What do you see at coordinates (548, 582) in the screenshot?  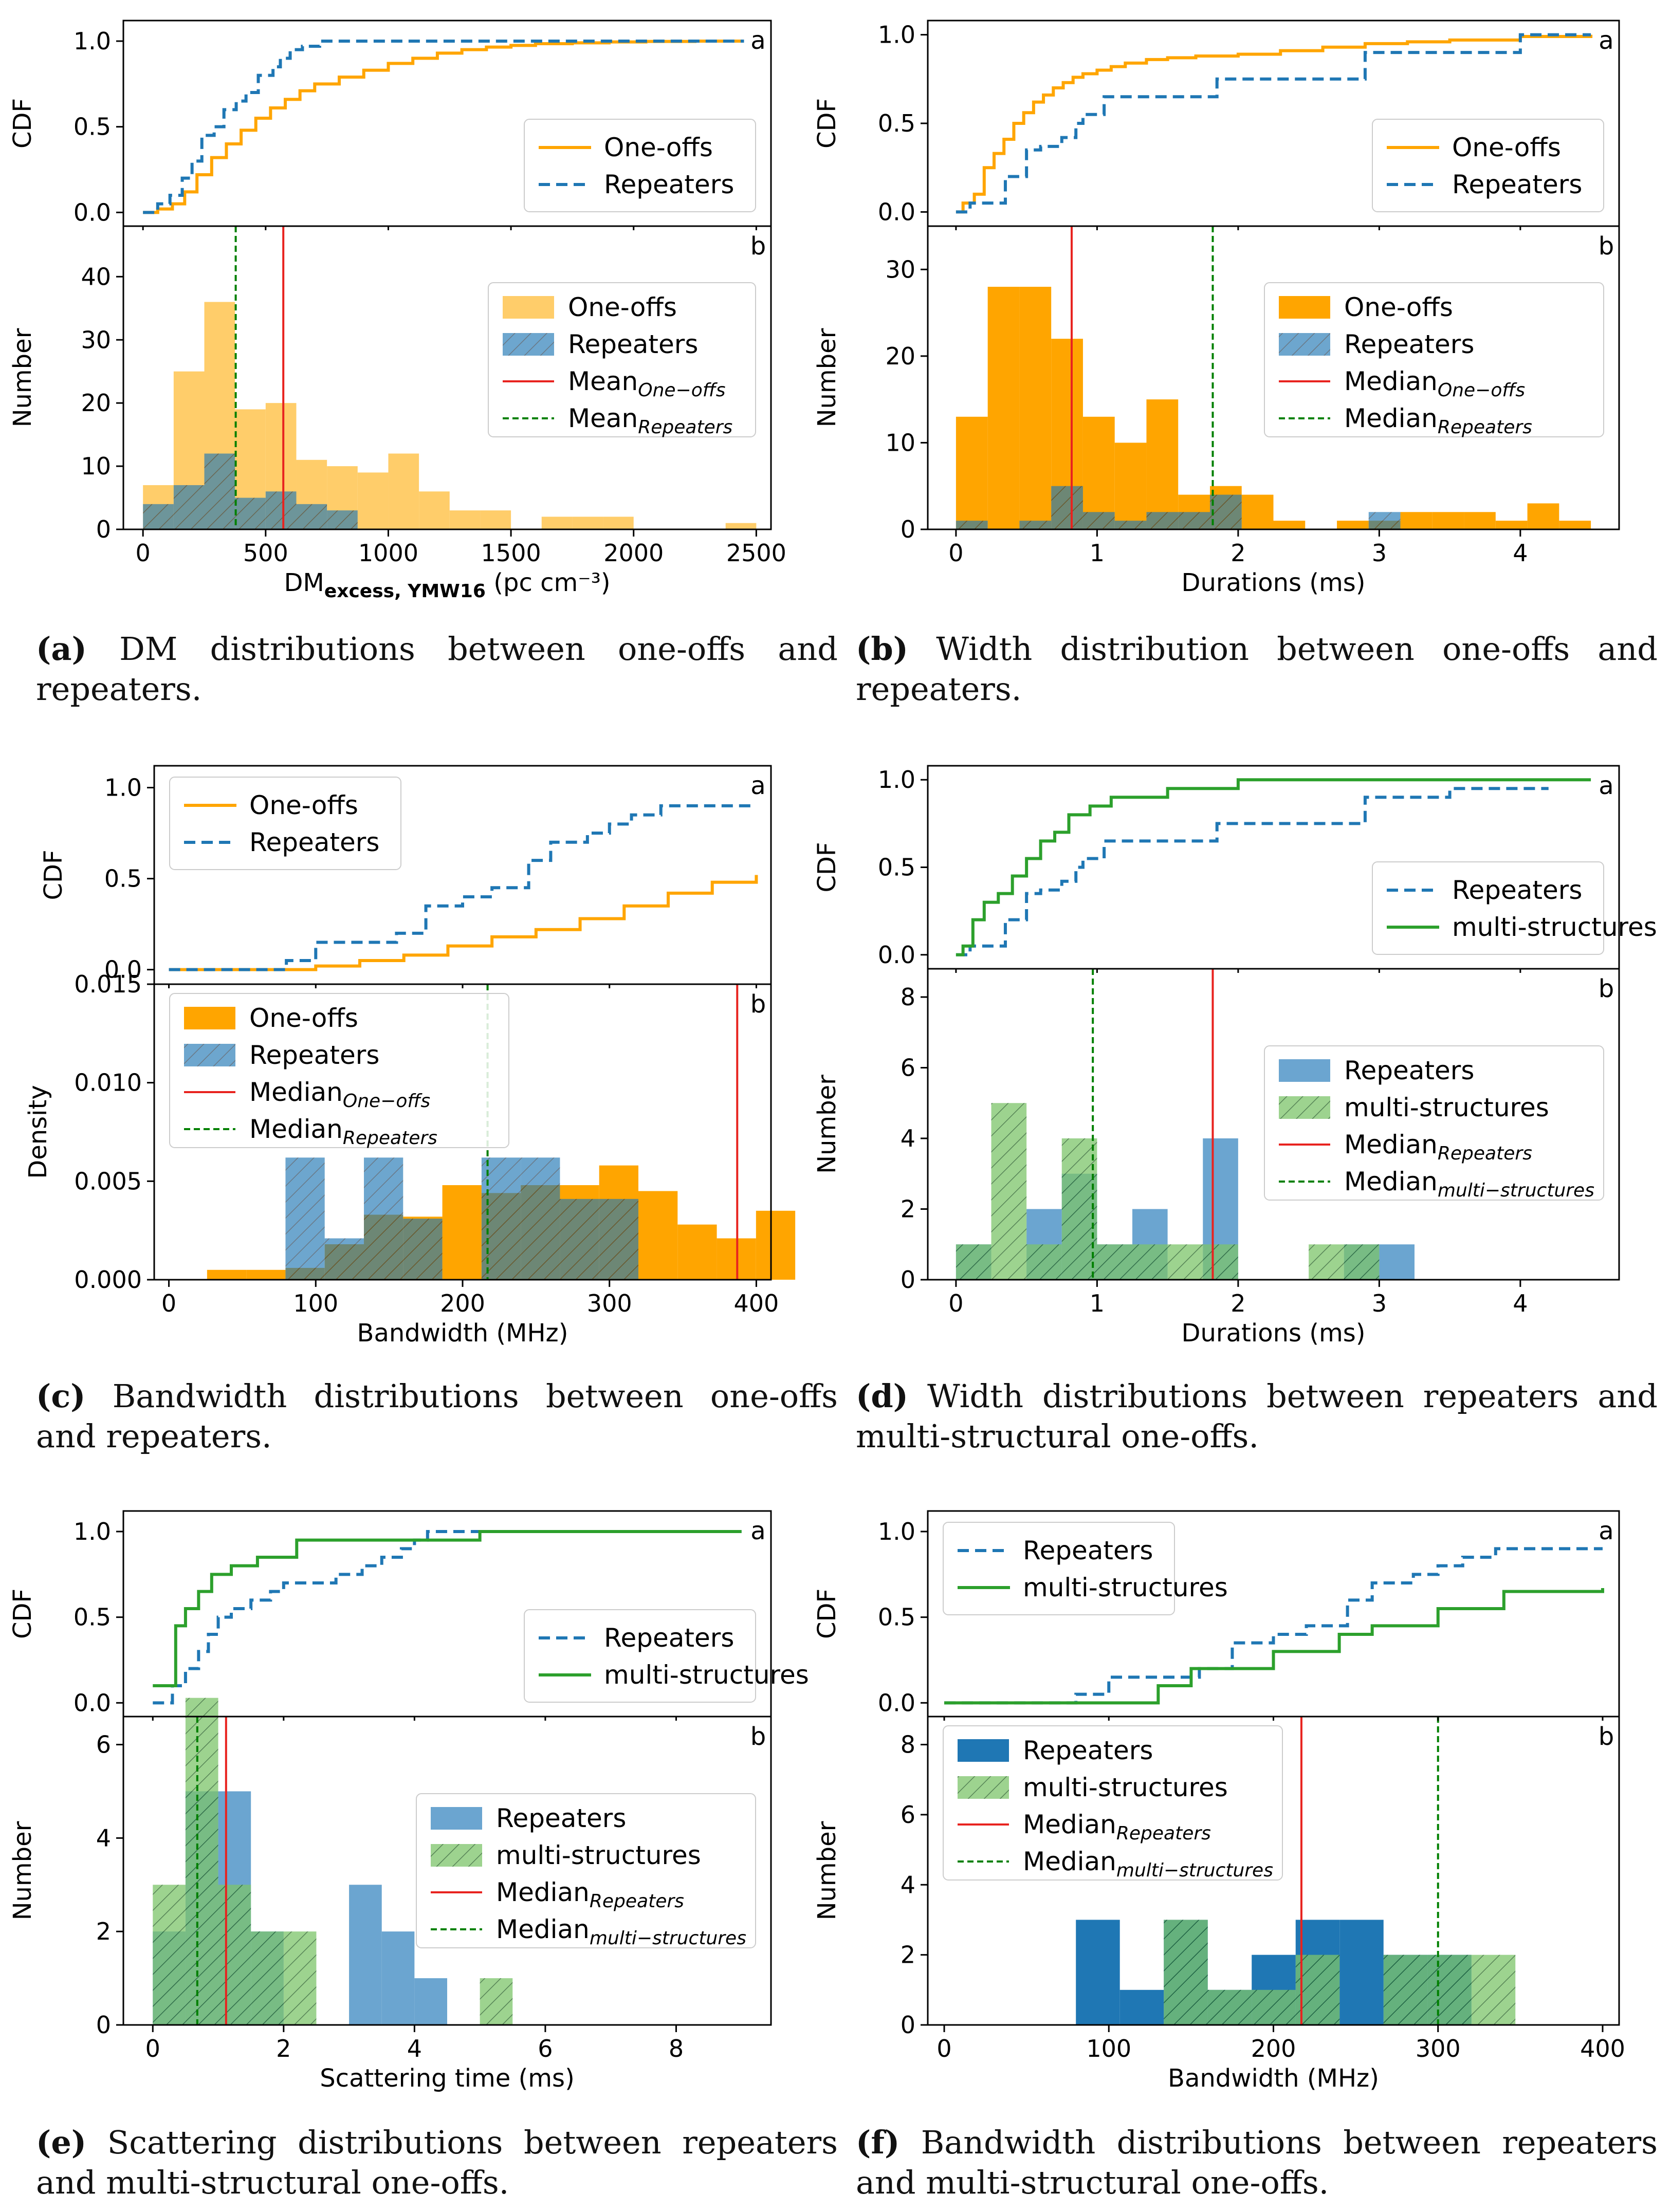 I see `x-axis-label-unit: (pc cm⁻³)` at bounding box center [548, 582].